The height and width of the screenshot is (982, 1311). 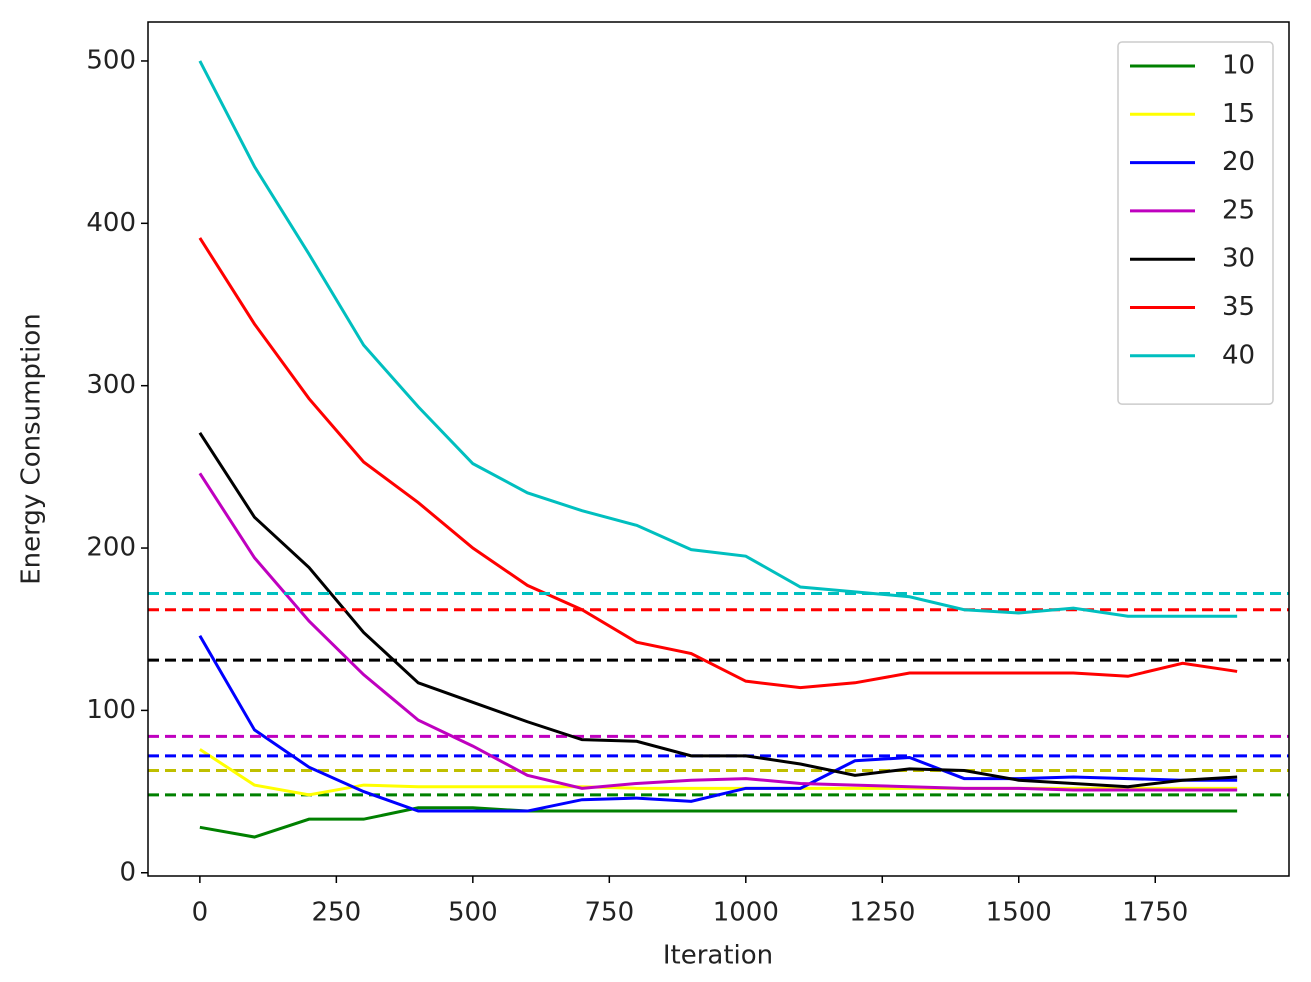 What do you see at coordinates (111, 223) in the screenshot?
I see `y-tick-label: 400` at bounding box center [111, 223].